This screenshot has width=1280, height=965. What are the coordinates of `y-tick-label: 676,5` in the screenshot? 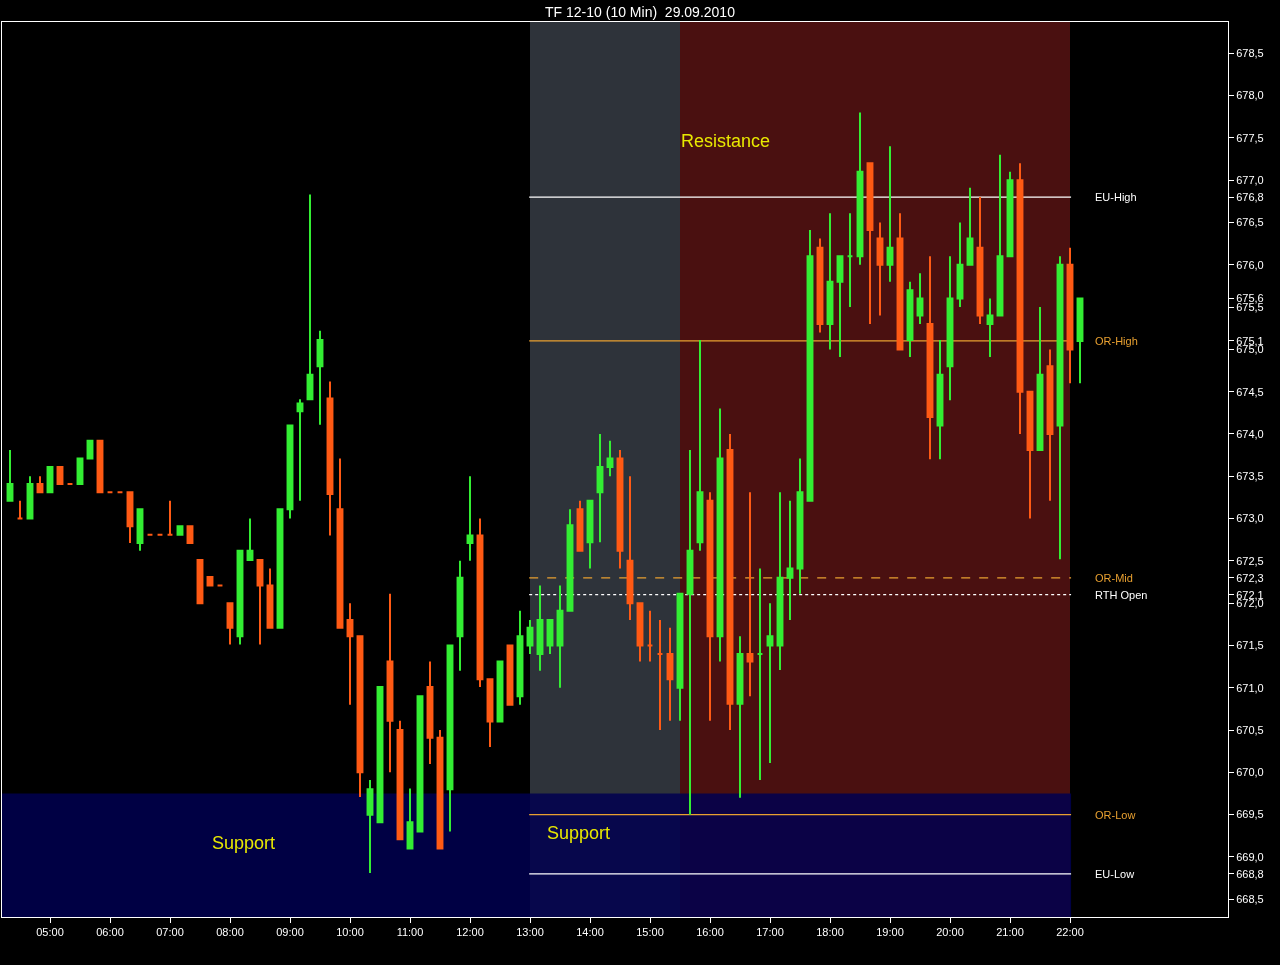 It's located at (1250, 222).